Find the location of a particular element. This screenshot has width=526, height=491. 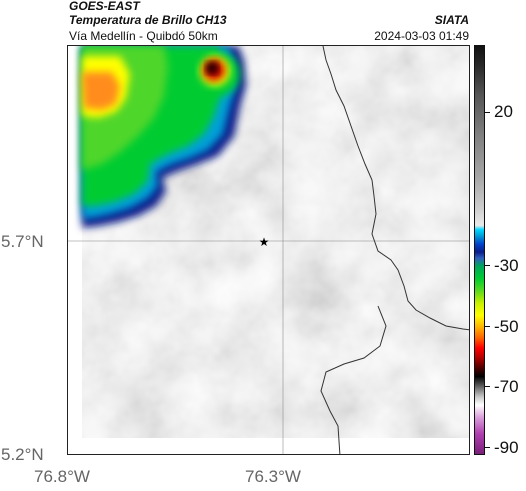

lon-tick-label: 76.3°W is located at coordinates (273, 476).